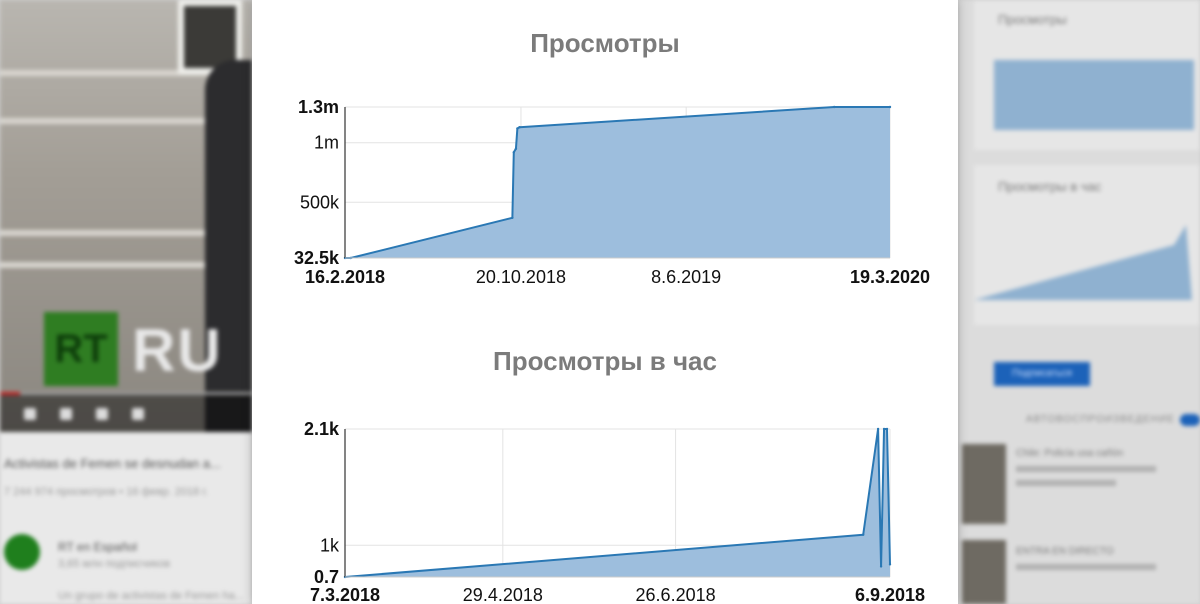  Describe the element at coordinates (1100, 419) in the screenshot. I see `autoplay-label: АВТОВОСПРОИЗВЕДЕНИЕ` at that location.